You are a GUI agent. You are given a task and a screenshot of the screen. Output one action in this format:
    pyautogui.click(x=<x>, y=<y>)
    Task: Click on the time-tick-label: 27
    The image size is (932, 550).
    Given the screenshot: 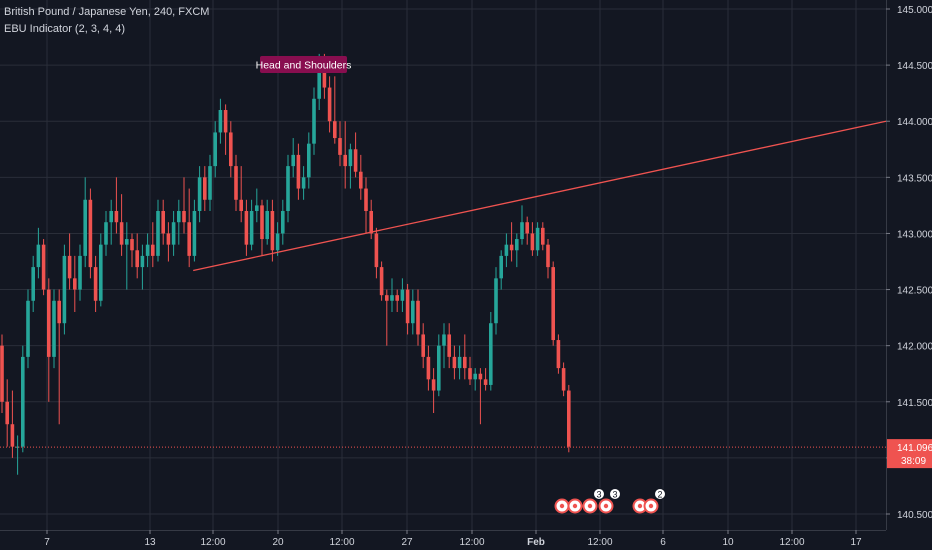 What is the action you would take?
    pyautogui.click(x=407, y=542)
    